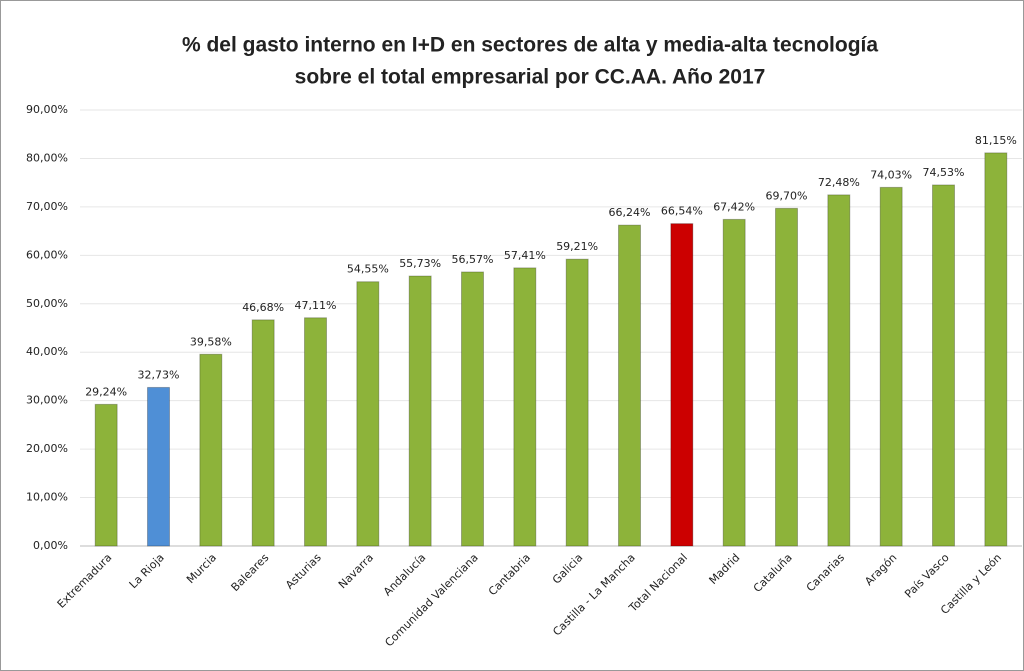 This screenshot has height=671, width=1024. Describe the element at coordinates (47, 206) in the screenshot. I see `y-tick-label: 70,00%` at that location.